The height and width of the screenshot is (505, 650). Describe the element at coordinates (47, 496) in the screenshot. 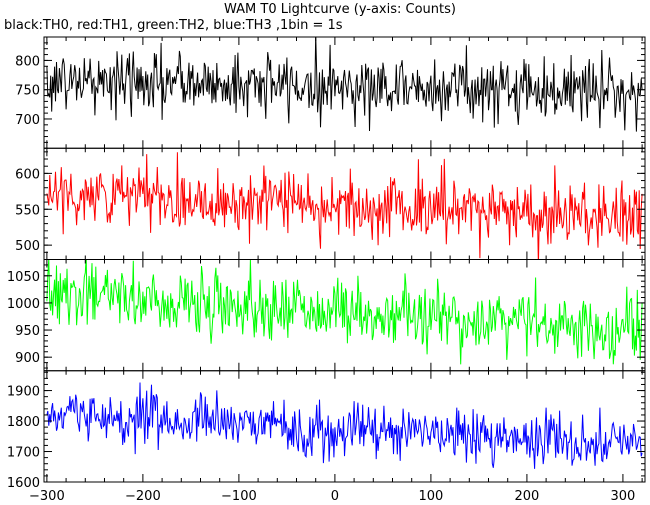

I see `x-tick-label: −300` at that location.